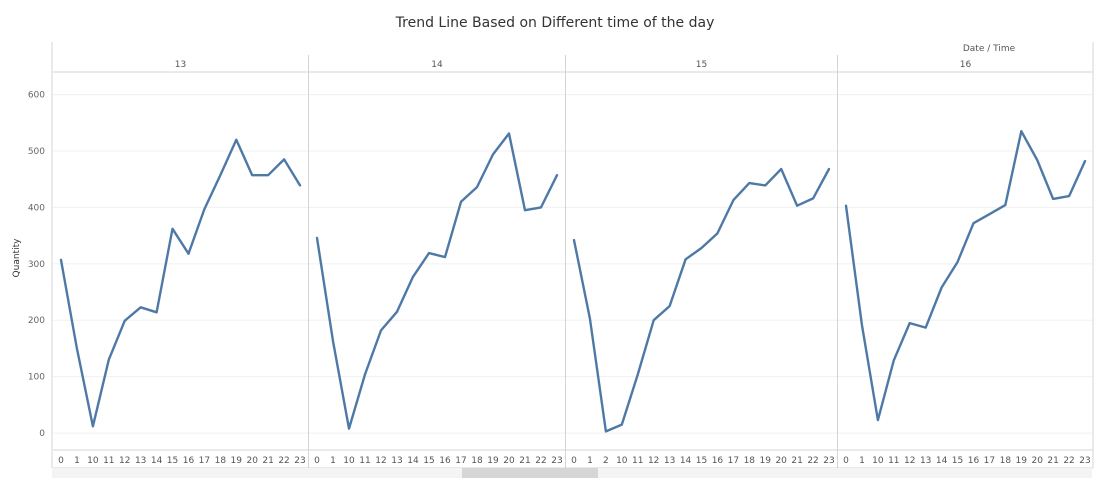  What do you see at coordinates (1006, 461) in the screenshot?
I see `x-tick-label-16-18: 18` at bounding box center [1006, 461].